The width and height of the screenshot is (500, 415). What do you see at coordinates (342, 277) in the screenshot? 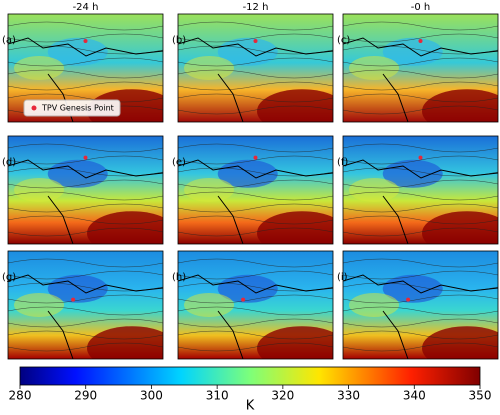
I see `panel-label: (i)` at bounding box center [342, 277].